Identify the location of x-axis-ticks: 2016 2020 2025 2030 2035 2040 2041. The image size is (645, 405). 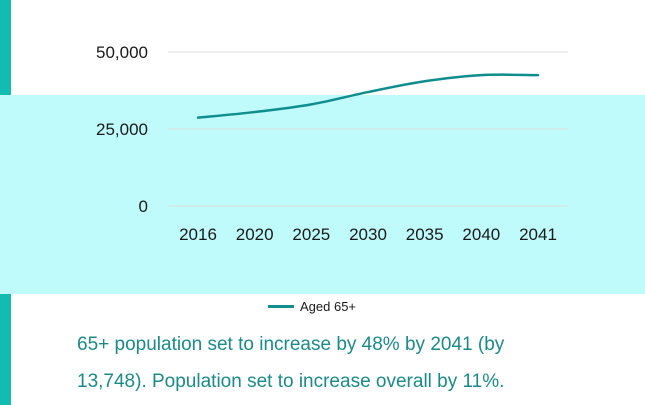
(368, 234).